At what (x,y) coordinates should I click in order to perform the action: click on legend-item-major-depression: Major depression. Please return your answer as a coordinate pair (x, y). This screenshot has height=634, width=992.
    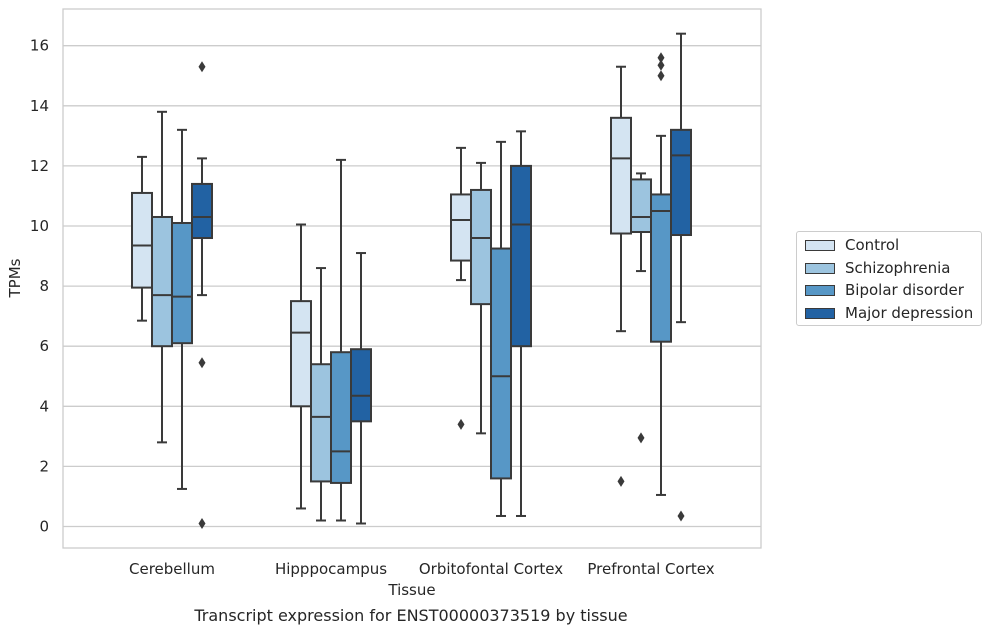
    Looking at the image, I should click on (889, 313).